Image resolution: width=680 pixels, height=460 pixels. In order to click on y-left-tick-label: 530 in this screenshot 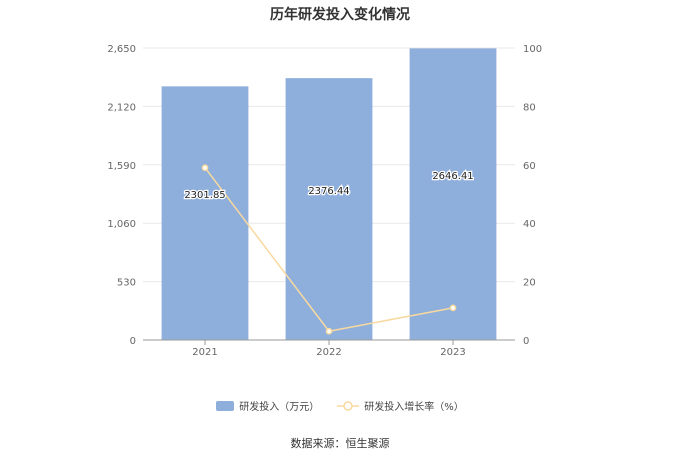, I will do `click(126, 283)`.